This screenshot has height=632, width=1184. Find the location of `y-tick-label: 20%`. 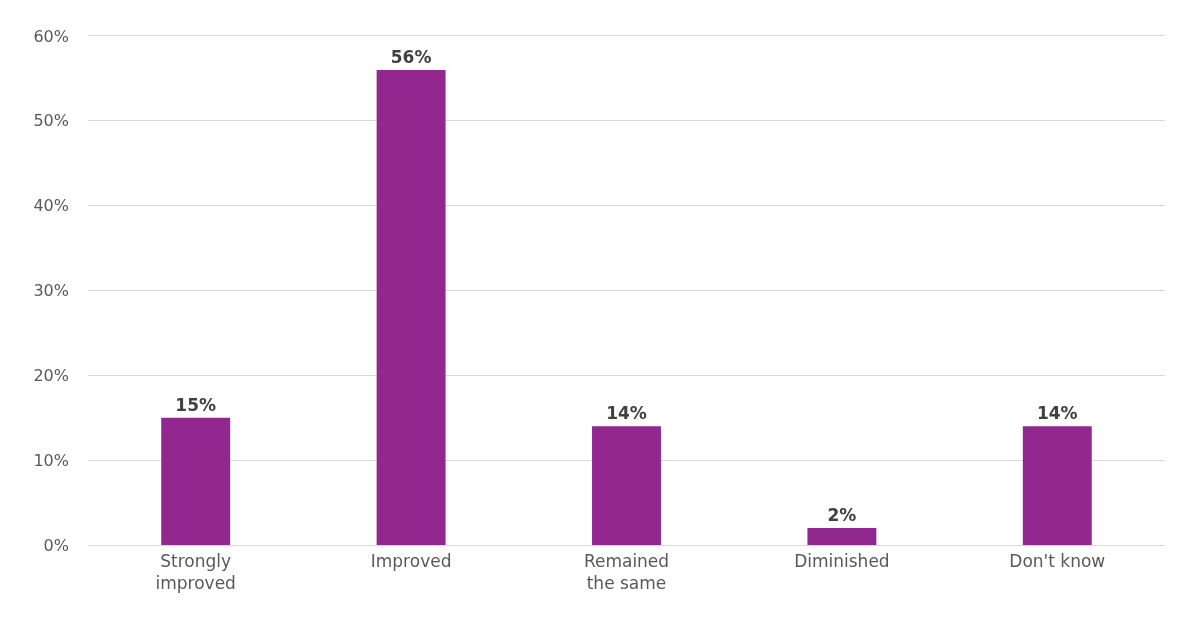

y-tick-label: 20% is located at coordinates (51, 375).